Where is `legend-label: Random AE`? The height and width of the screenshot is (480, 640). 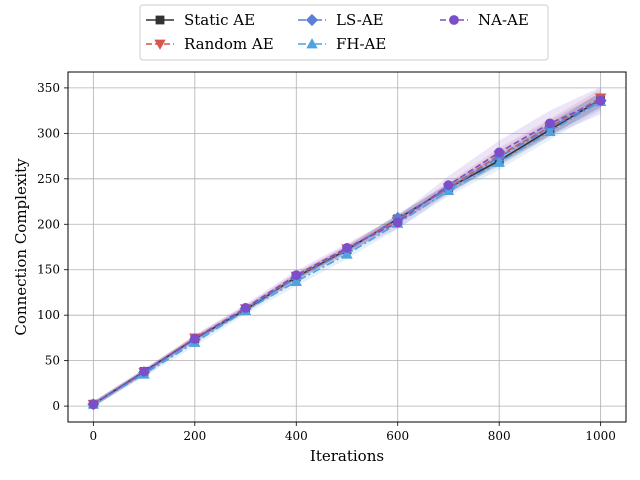
legend-label: Random AE is located at coordinates (229, 44).